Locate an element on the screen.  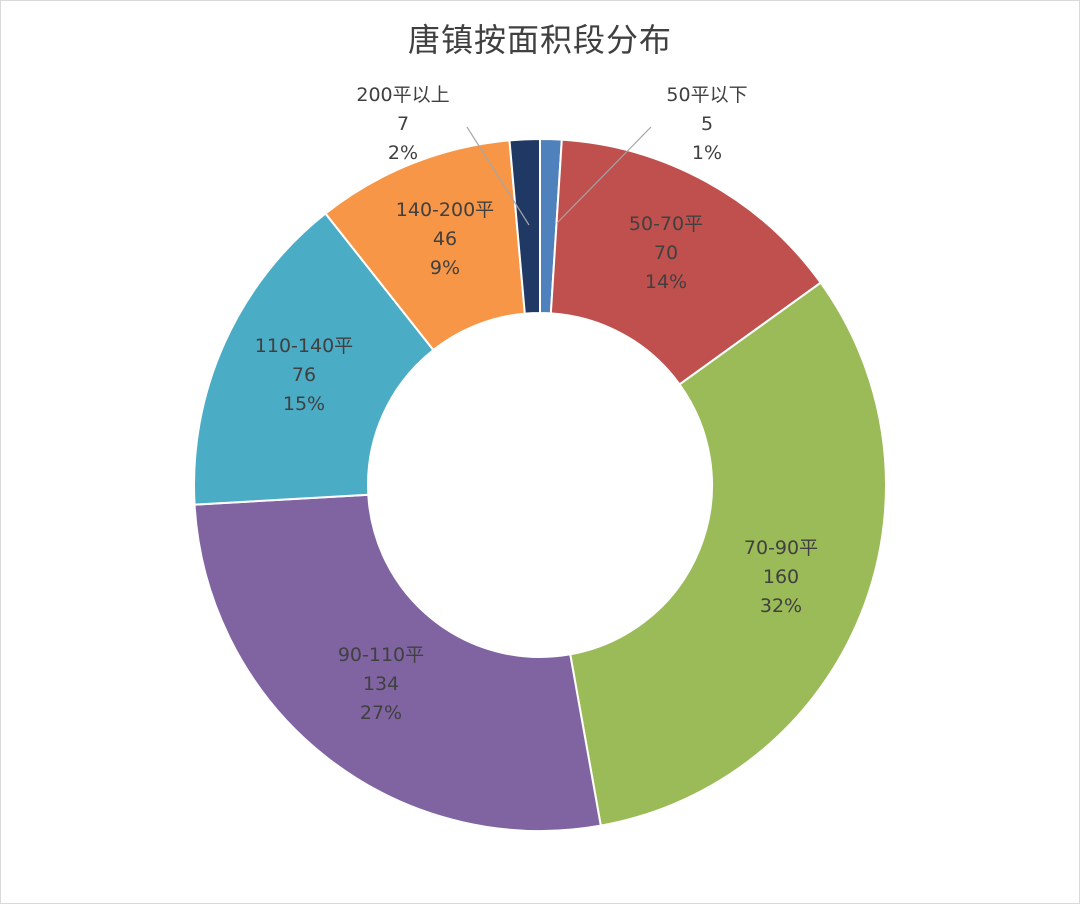
label-value: 76 is located at coordinates (304, 375).